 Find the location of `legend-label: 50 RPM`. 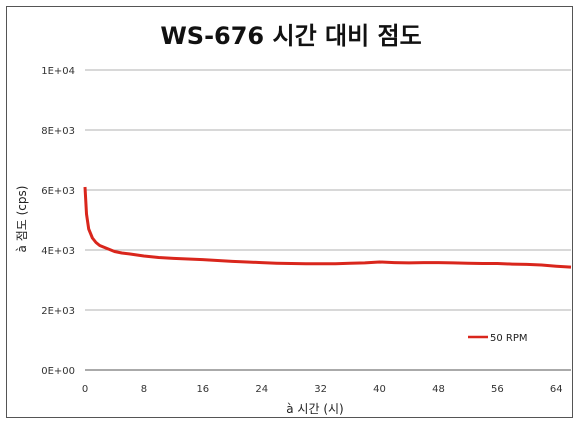

legend-label: 50 RPM is located at coordinates (509, 338).